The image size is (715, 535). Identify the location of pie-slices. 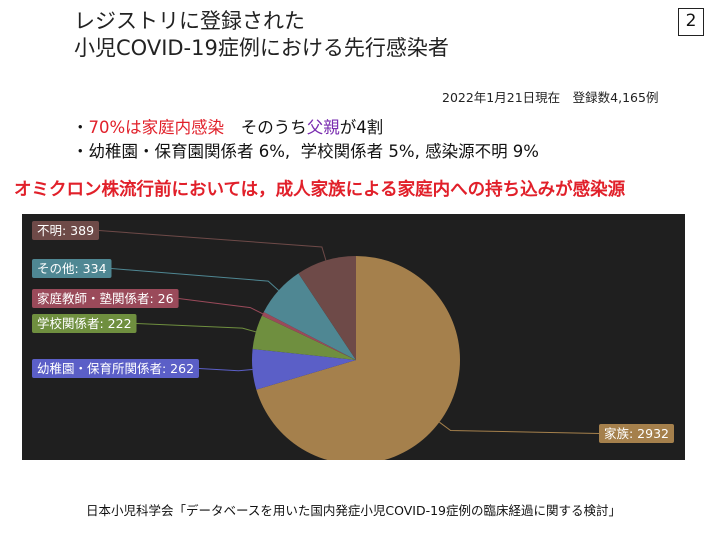
(355, 358).